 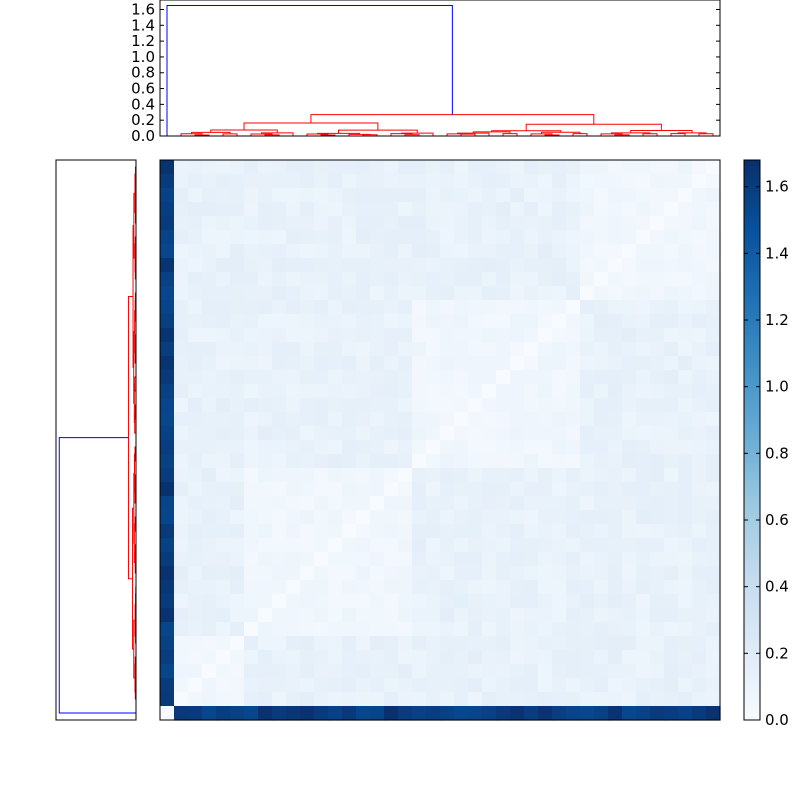 What do you see at coordinates (143, 73) in the screenshot?
I see `top-dendrogram-tick-label: 0.8` at bounding box center [143, 73].